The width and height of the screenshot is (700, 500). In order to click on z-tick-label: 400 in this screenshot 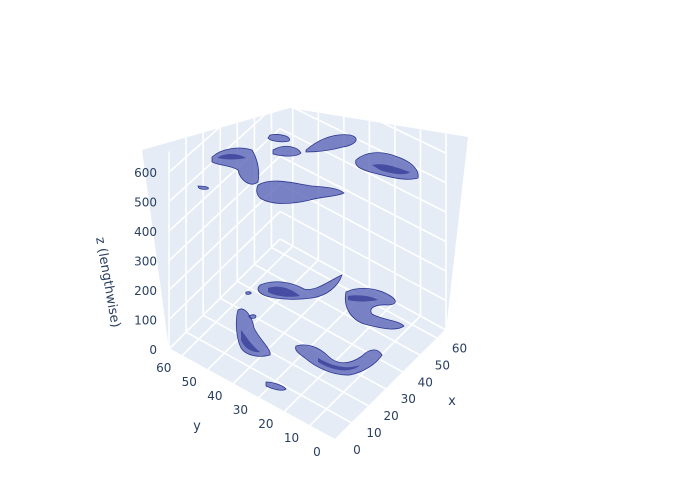, I will do `click(145, 232)`.